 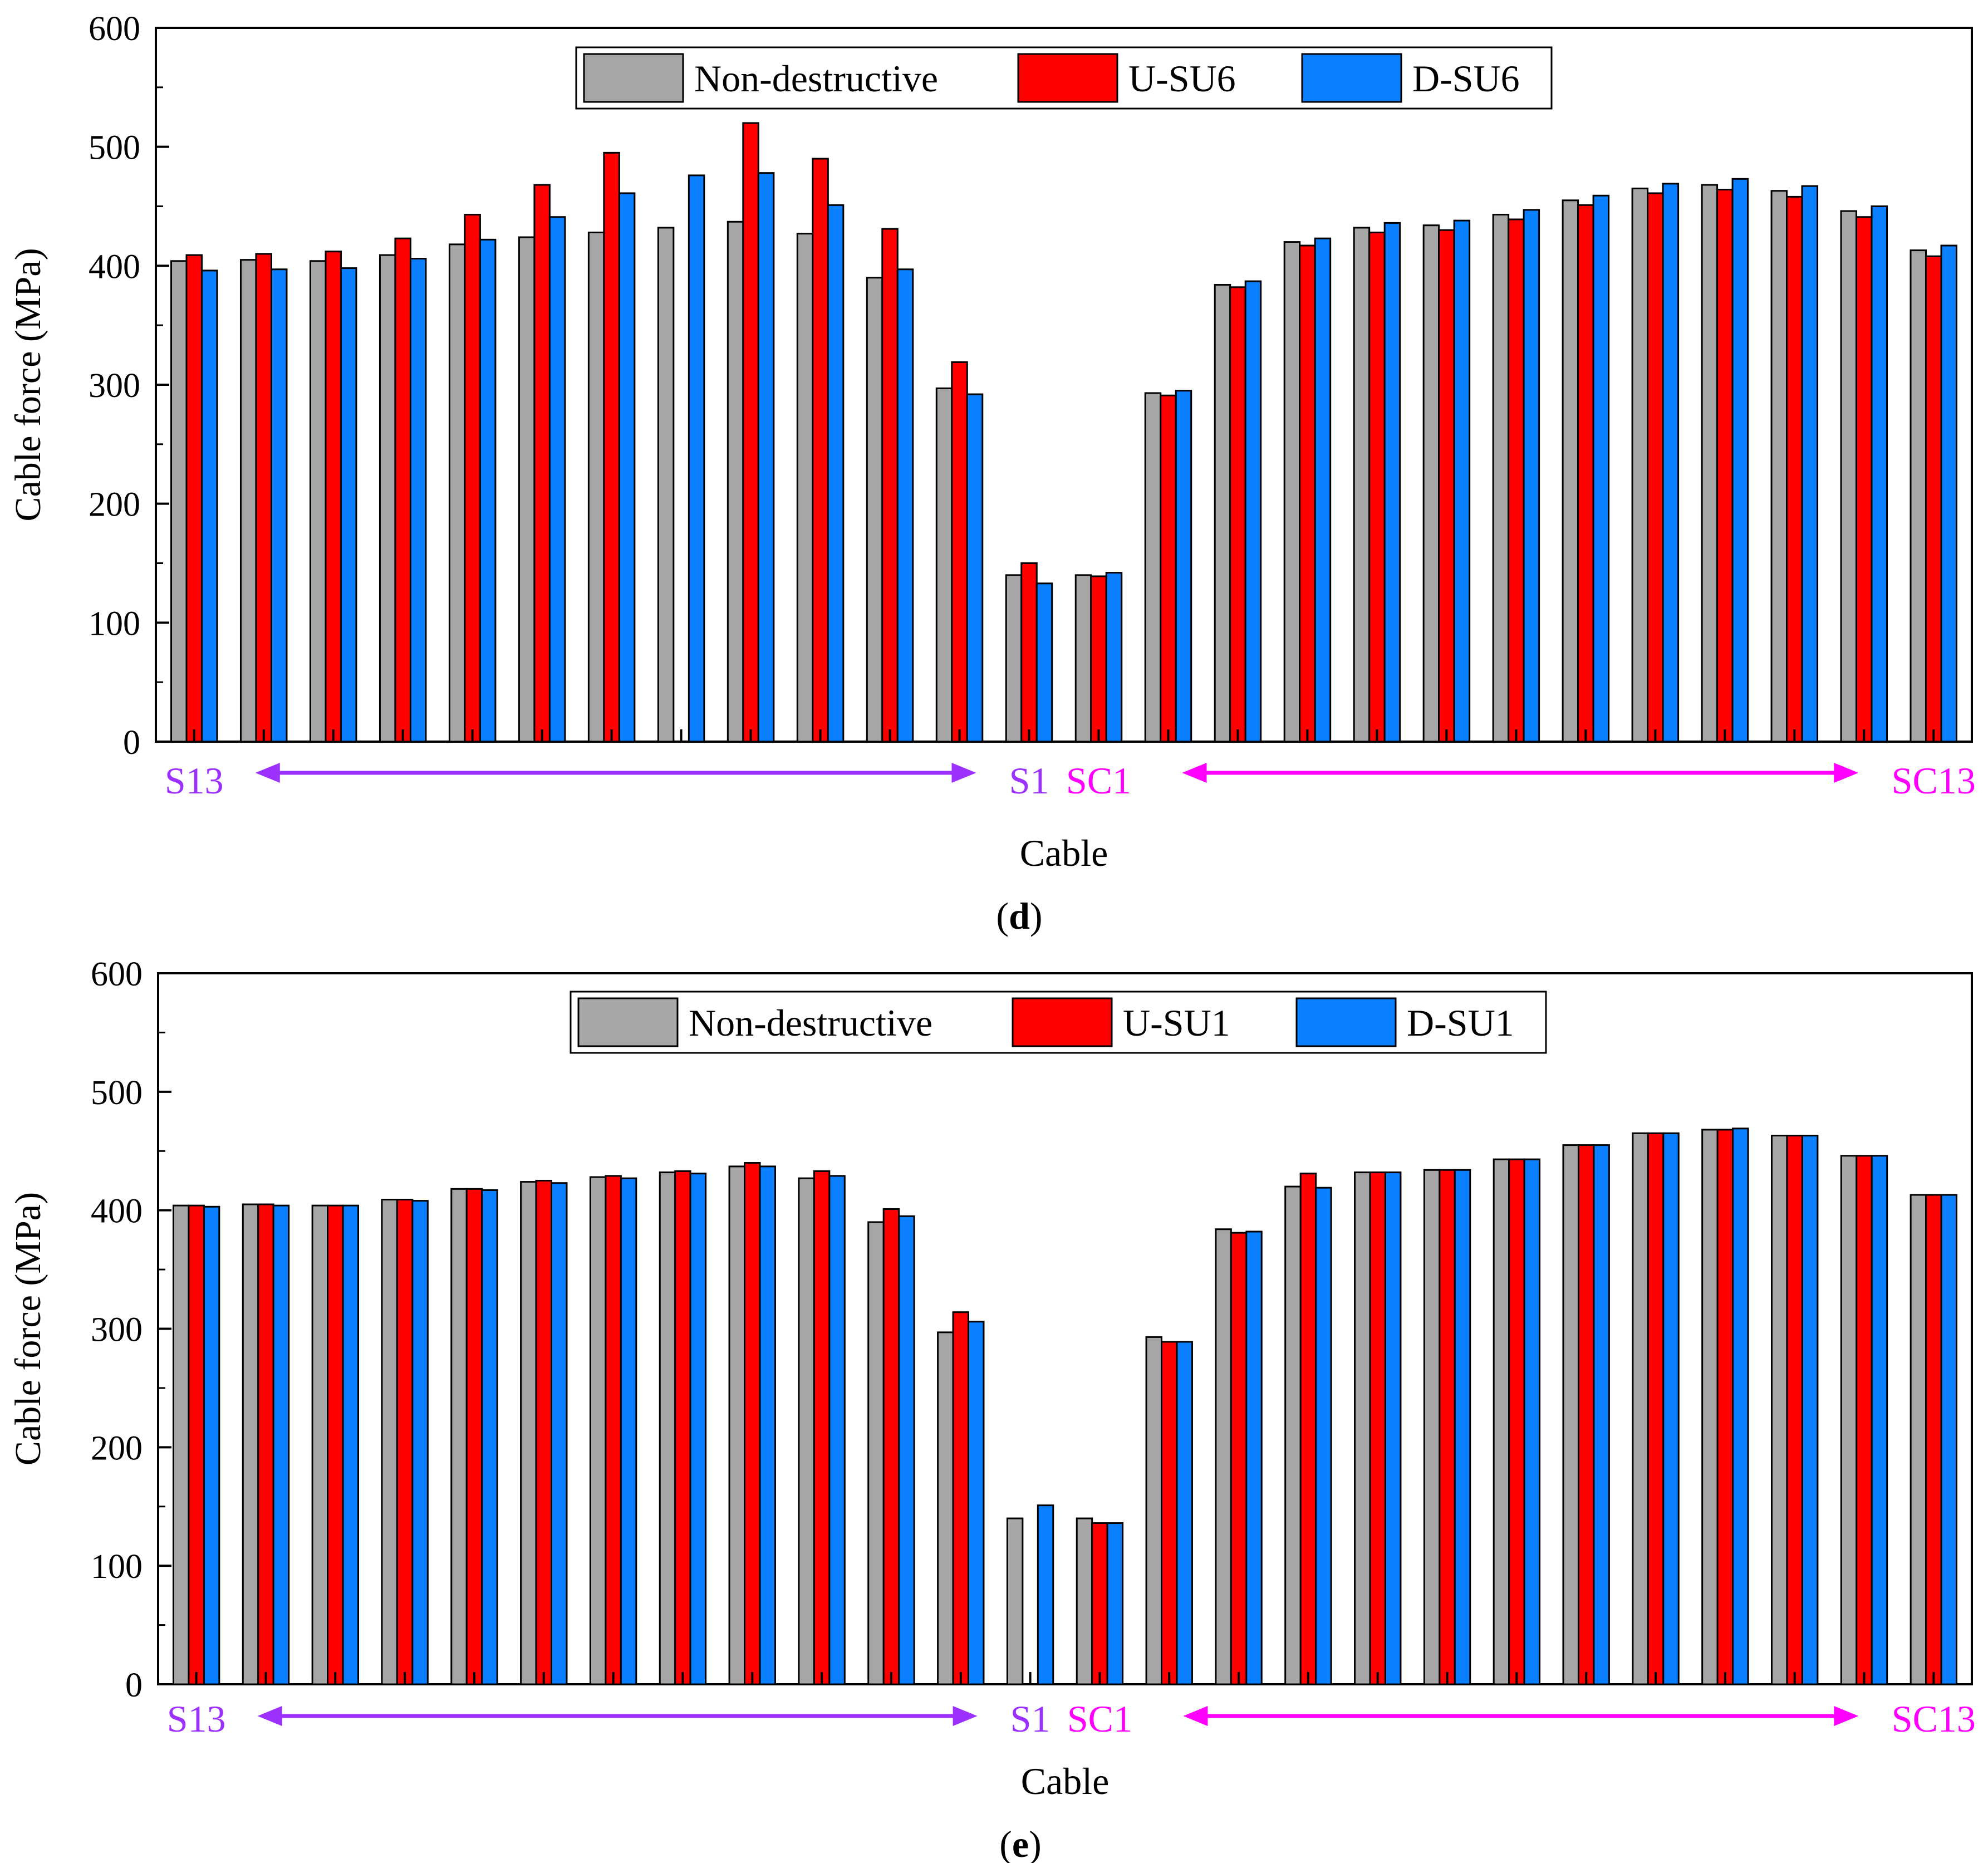 What do you see at coordinates (194, 498) in the screenshot?
I see `bar-U-SU6-S13` at bounding box center [194, 498].